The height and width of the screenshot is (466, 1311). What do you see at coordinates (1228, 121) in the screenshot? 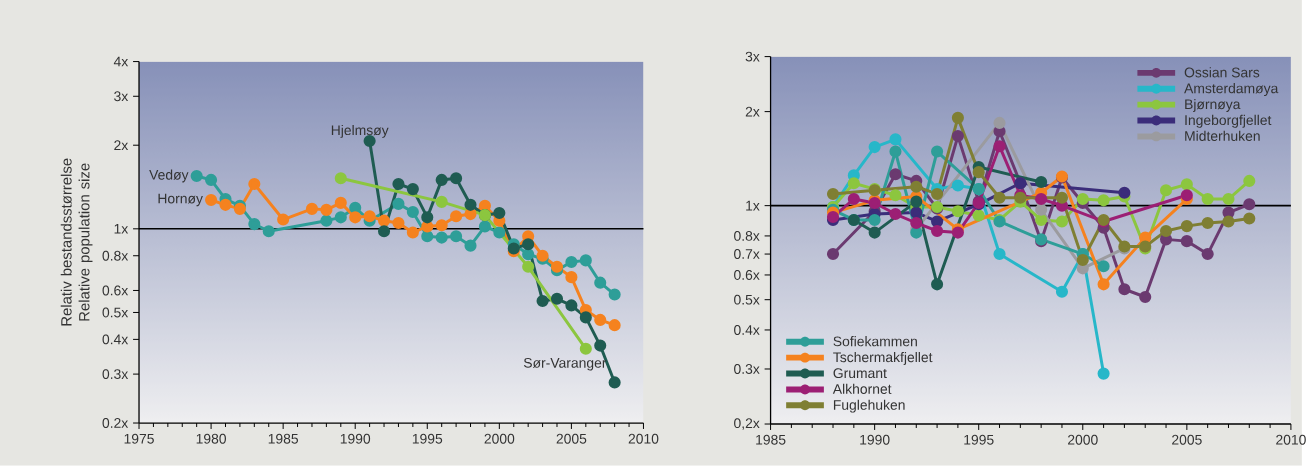
I see `legend-label: Ingeborgfjellet` at bounding box center [1228, 121].